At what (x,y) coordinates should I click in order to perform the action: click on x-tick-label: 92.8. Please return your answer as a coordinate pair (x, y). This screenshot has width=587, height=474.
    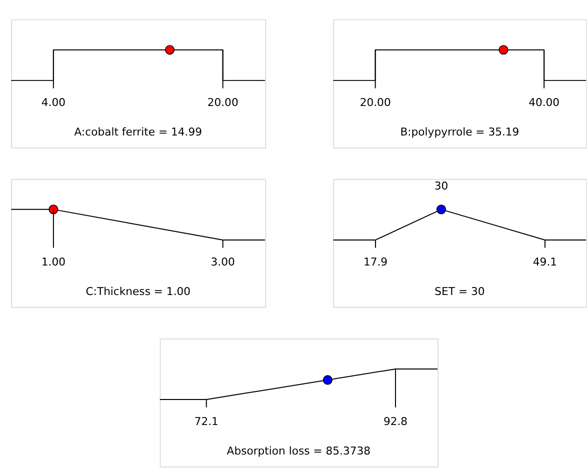
    Looking at the image, I should click on (395, 421).